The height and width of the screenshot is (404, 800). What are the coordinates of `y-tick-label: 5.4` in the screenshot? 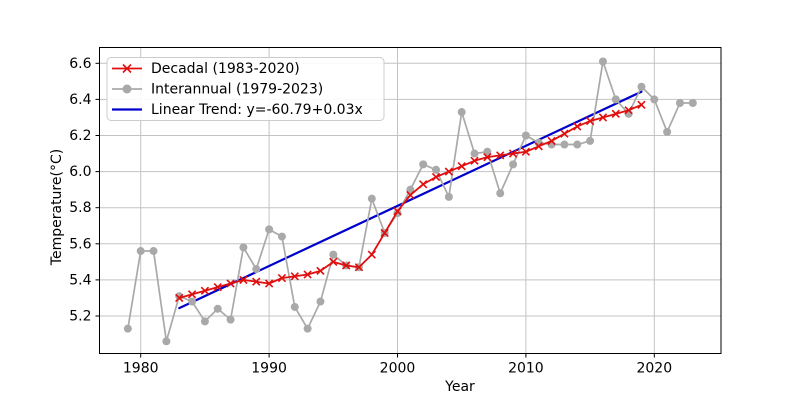 It's located at (80, 280).